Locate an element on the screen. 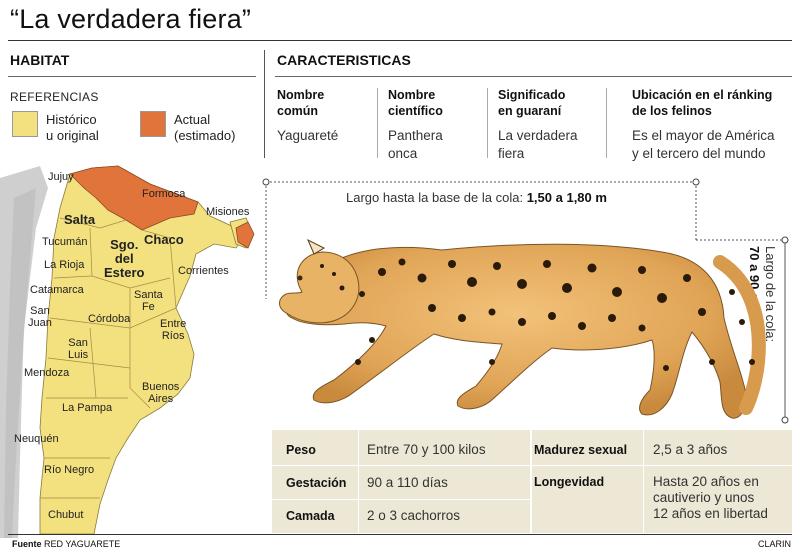 This screenshot has width=800, height=555. char-col-common-name: Nombre común Yaguareté is located at coordinates (308, 115).